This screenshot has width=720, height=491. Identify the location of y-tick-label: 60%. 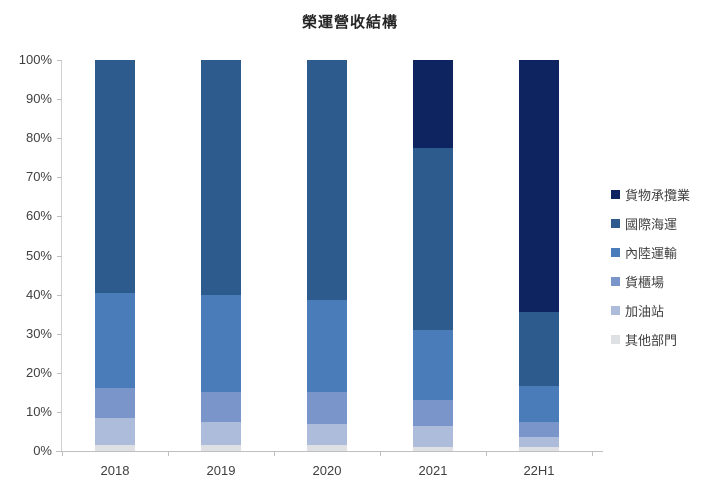
(38, 216).